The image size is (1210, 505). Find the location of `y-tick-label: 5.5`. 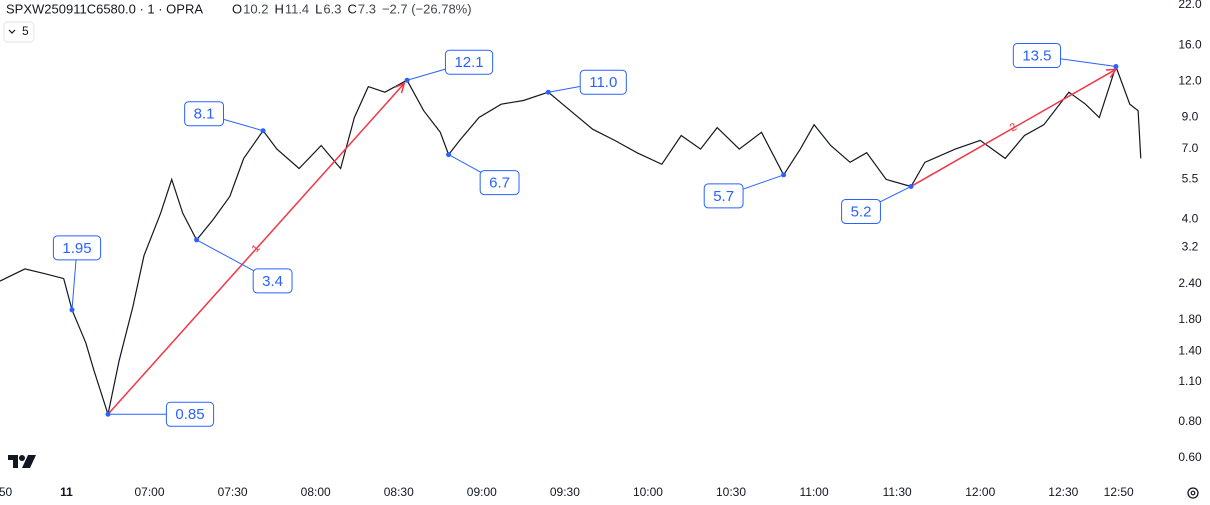

y-tick-label: 5.5 is located at coordinates (1190, 179).